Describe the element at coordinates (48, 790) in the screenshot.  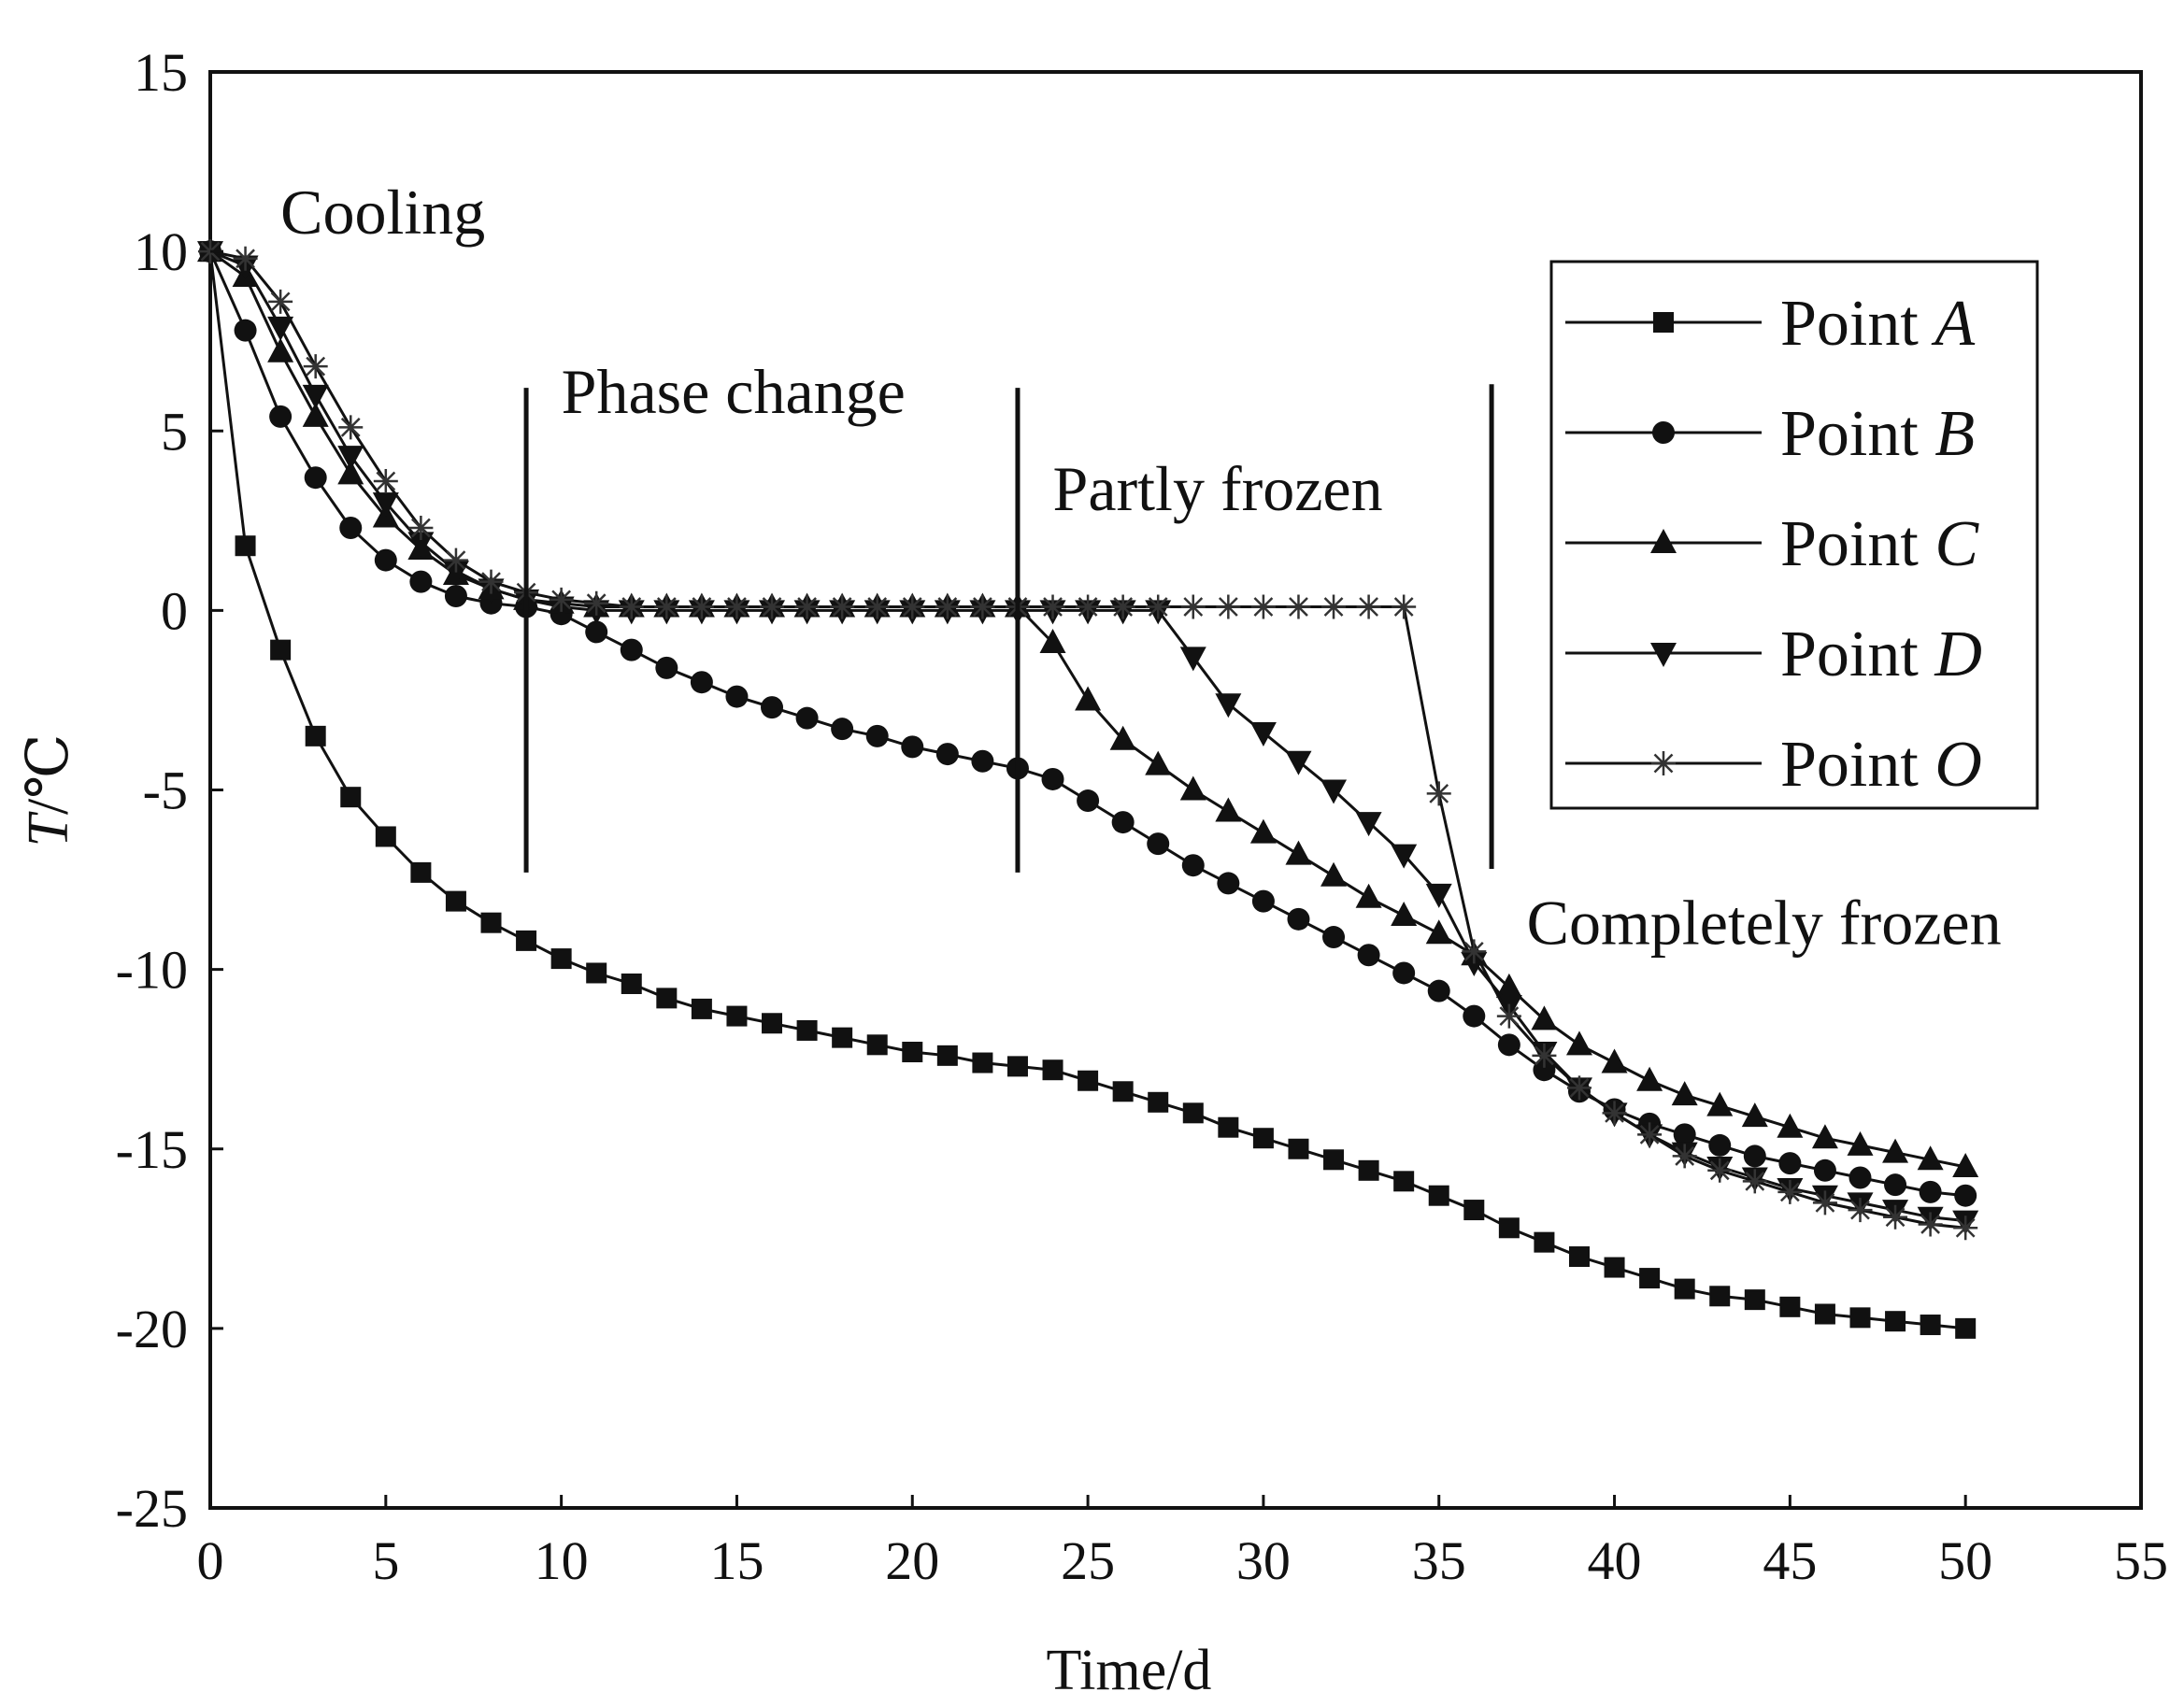
I see `y-axis-title: T/℃` at that location.